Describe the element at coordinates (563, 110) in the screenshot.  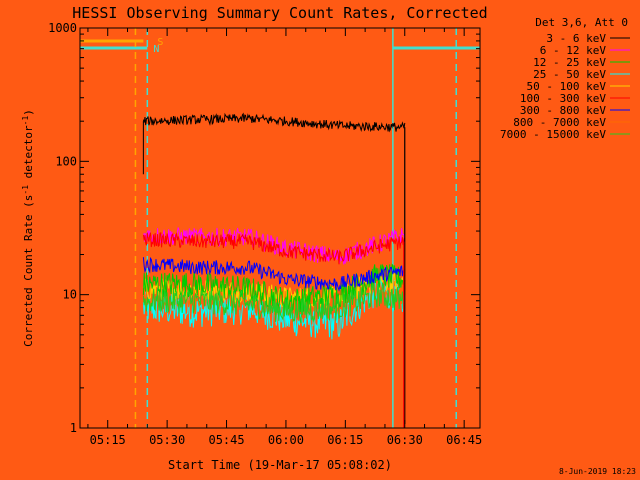
I see `legend-entry-label: 300 - 800 keV` at that location.